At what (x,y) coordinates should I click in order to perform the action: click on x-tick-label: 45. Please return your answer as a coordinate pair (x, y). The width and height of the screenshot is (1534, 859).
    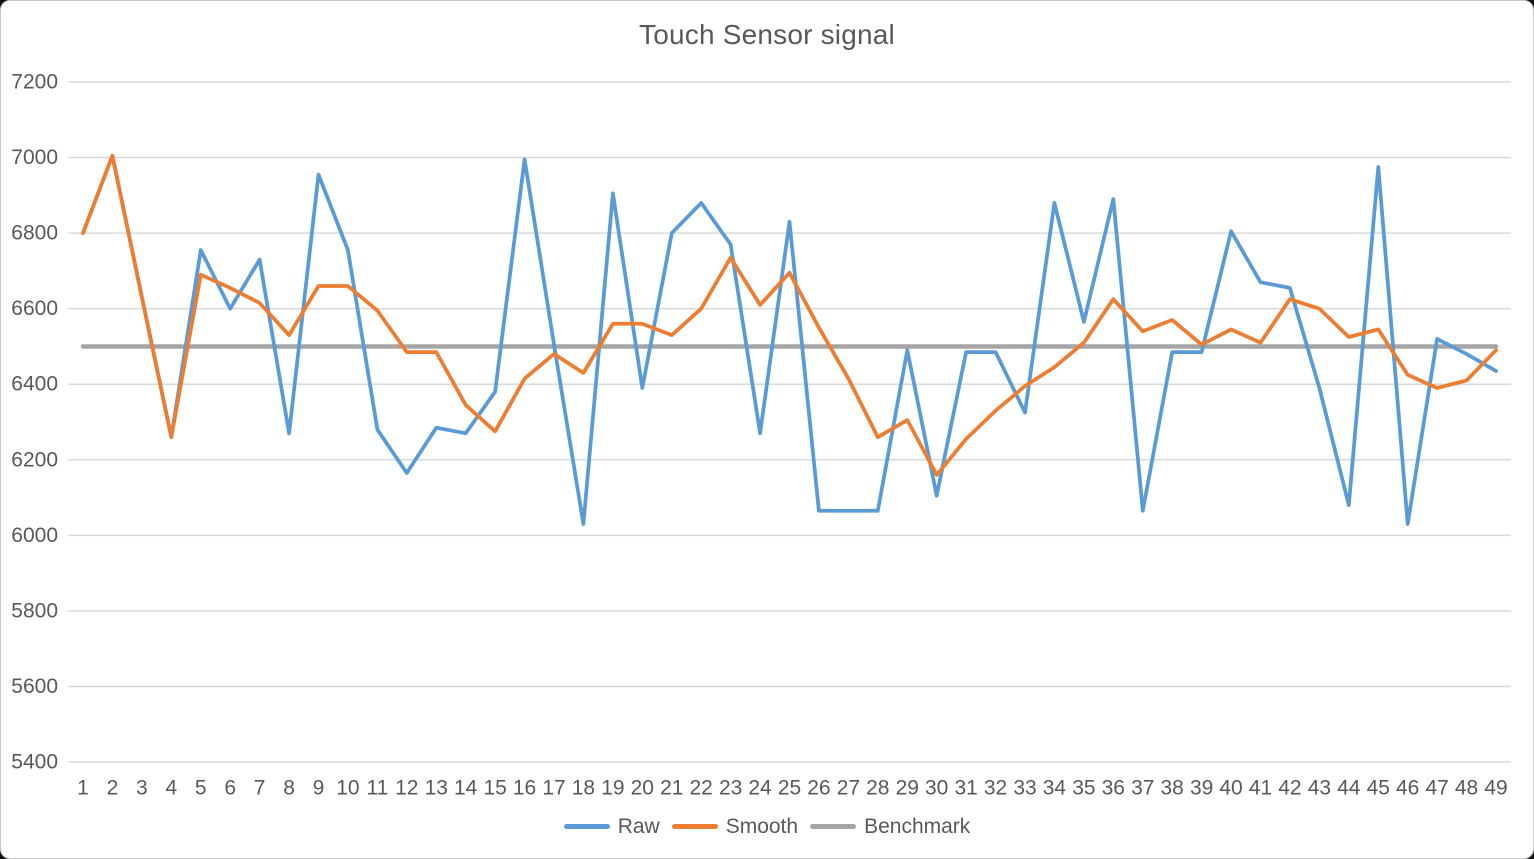
    Looking at the image, I should click on (1378, 788).